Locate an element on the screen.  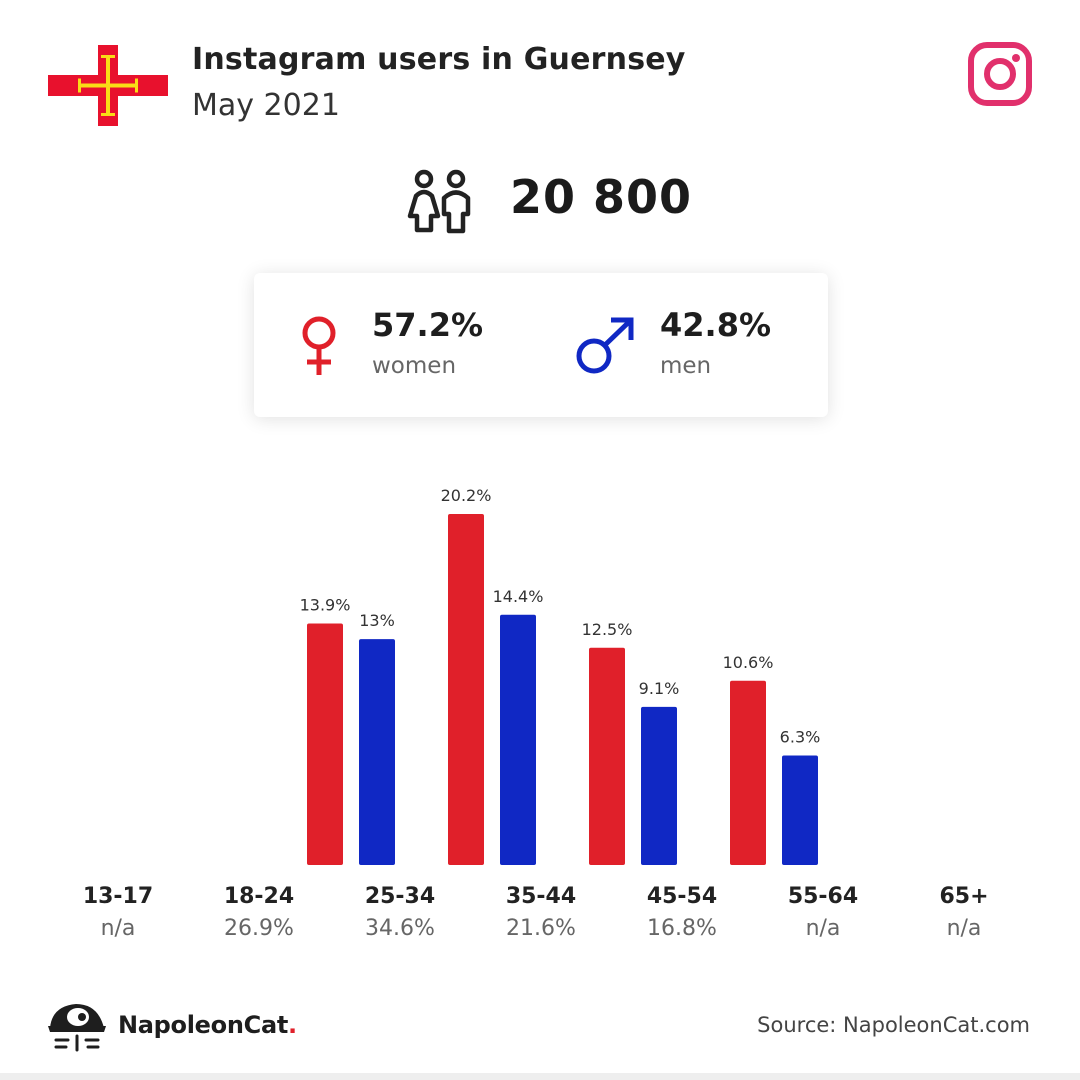
guernsey-flag-icon is located at coordinates (108, 85).